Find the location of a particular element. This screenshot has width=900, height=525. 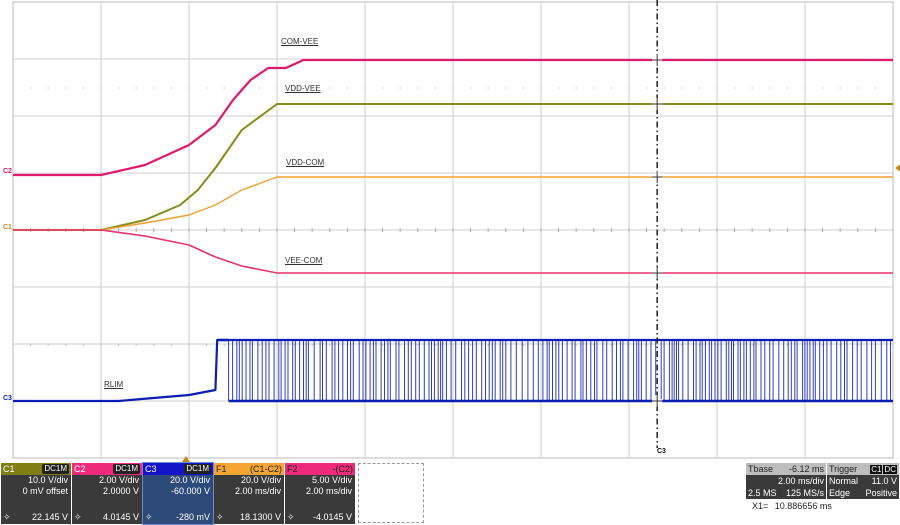

label-com-vee: COM-VEE is located at coordinates (300, 41).